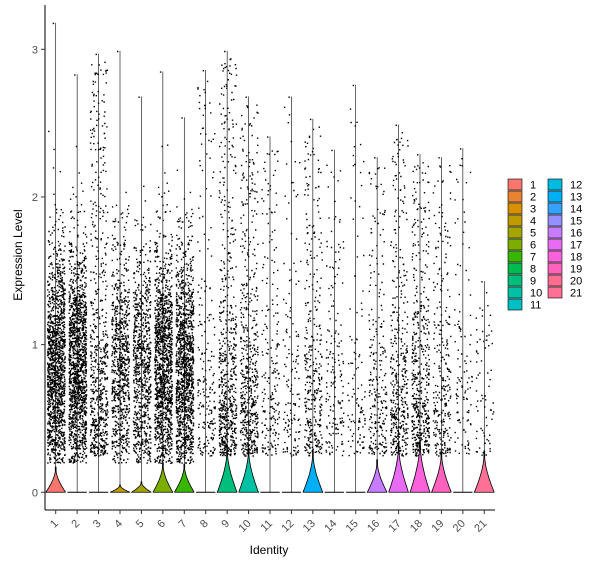  Describe the element at coordinates (521, 245) in the screenshot. I see `legend-item-6: 6` at that location.